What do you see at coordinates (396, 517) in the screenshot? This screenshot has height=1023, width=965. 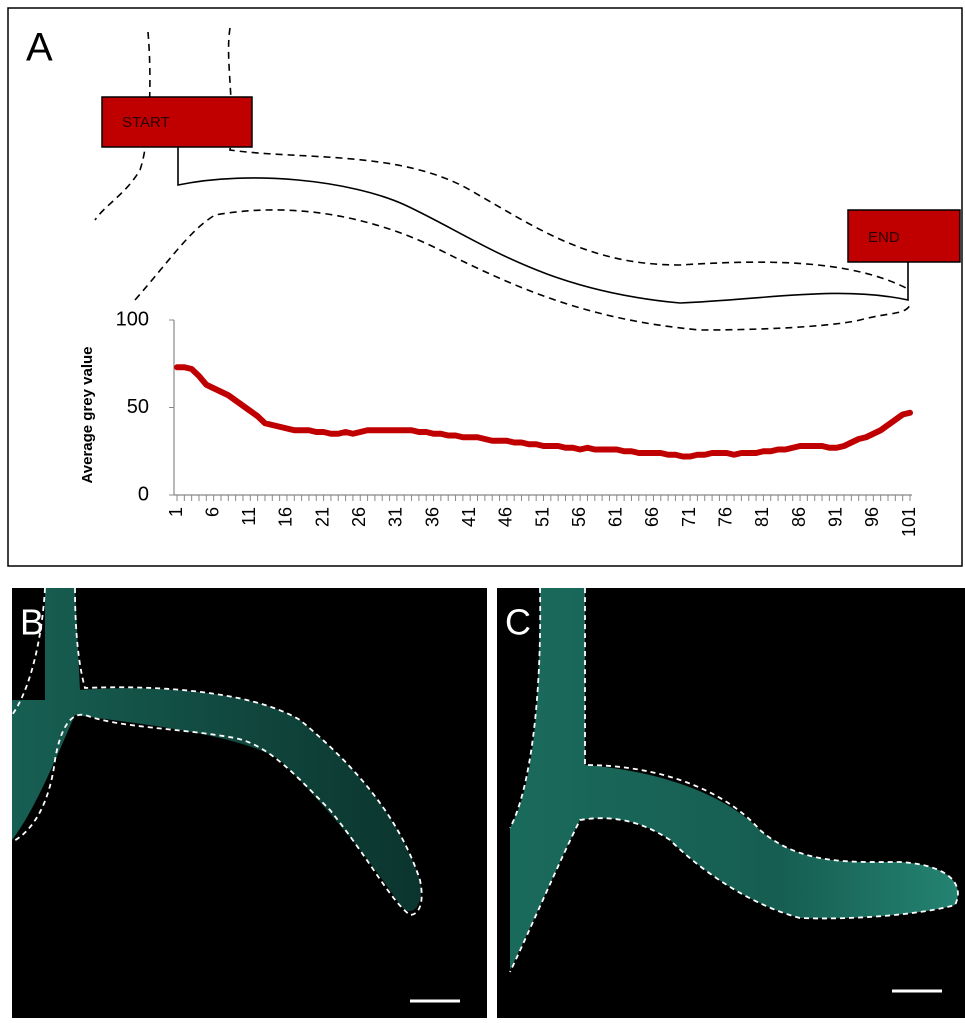 I see `x-tick-label: 31` at bounding box center [396, 517].